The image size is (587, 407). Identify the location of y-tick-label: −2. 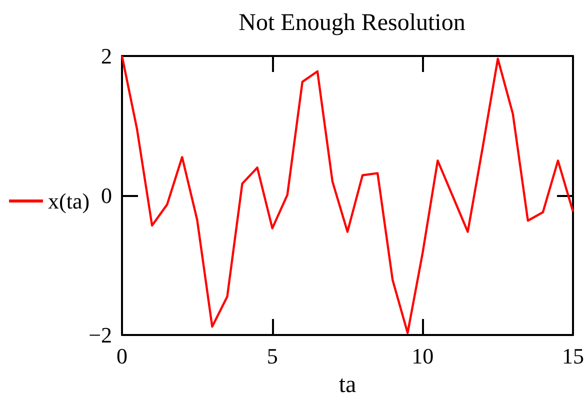
(100, 335).